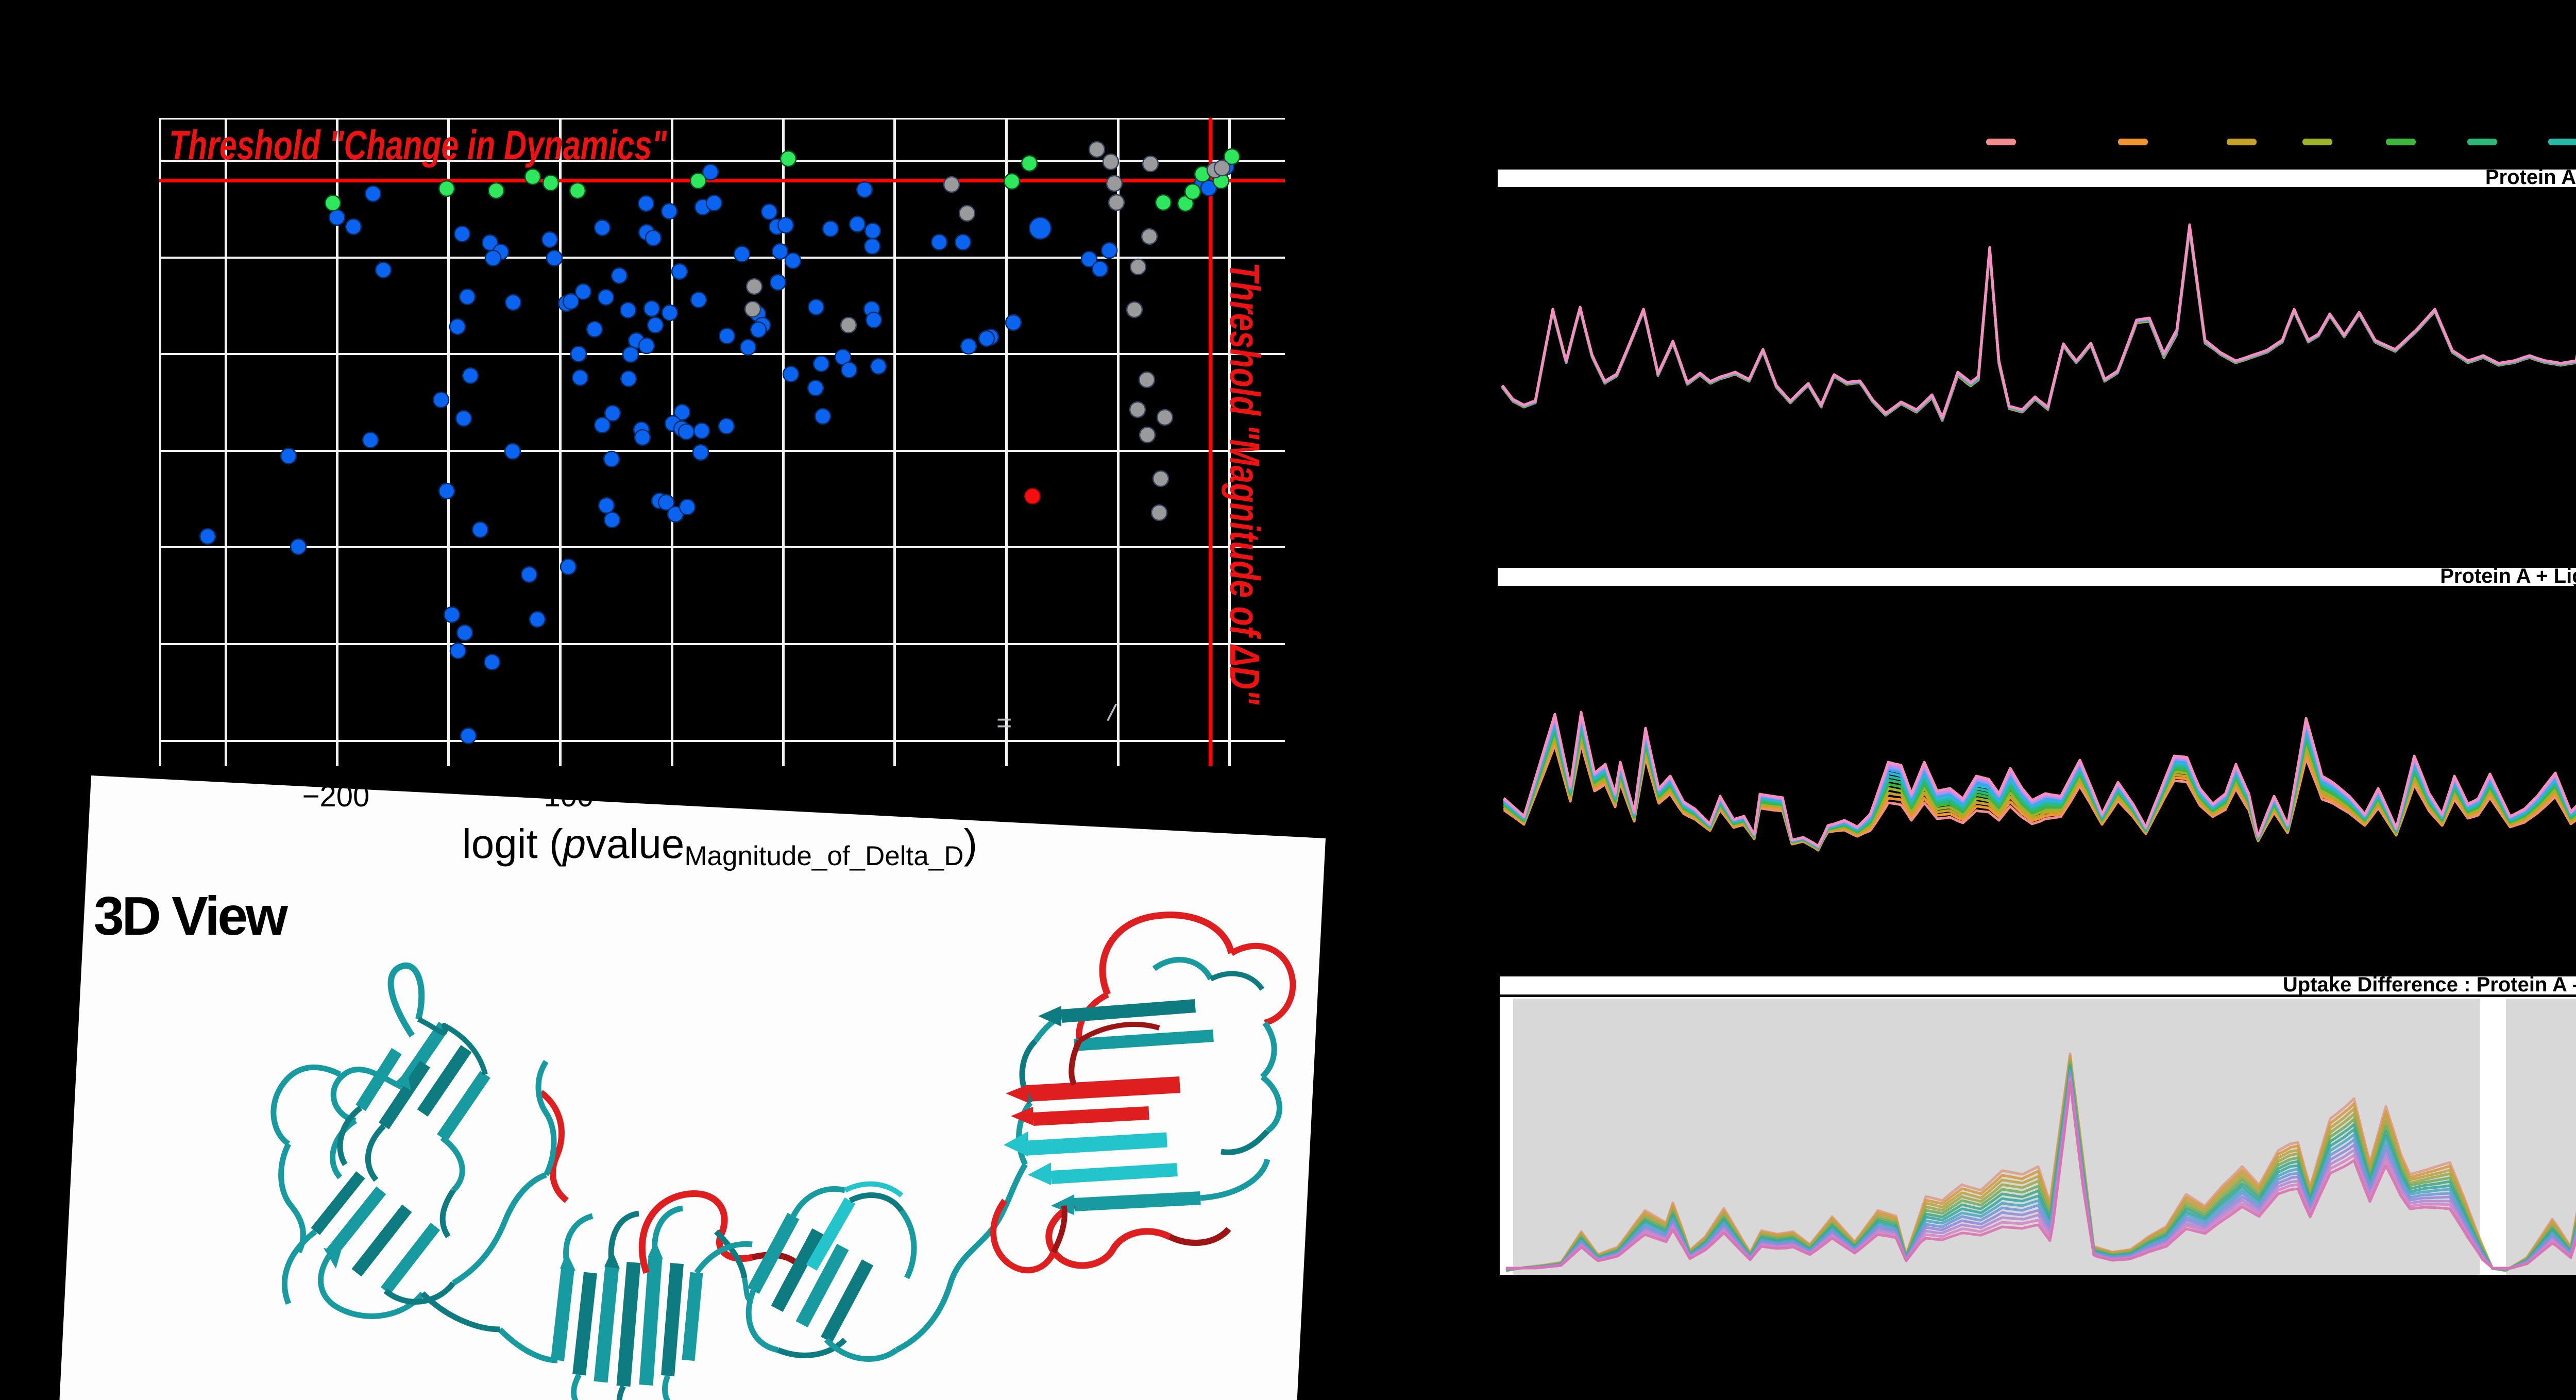 The image size is (2576, 1400). What do you see at coordinates (418, 145) in the screenshot?
I see `svg-text: Threshold "Change in Dynamics"` at bounding box center [418, 145].